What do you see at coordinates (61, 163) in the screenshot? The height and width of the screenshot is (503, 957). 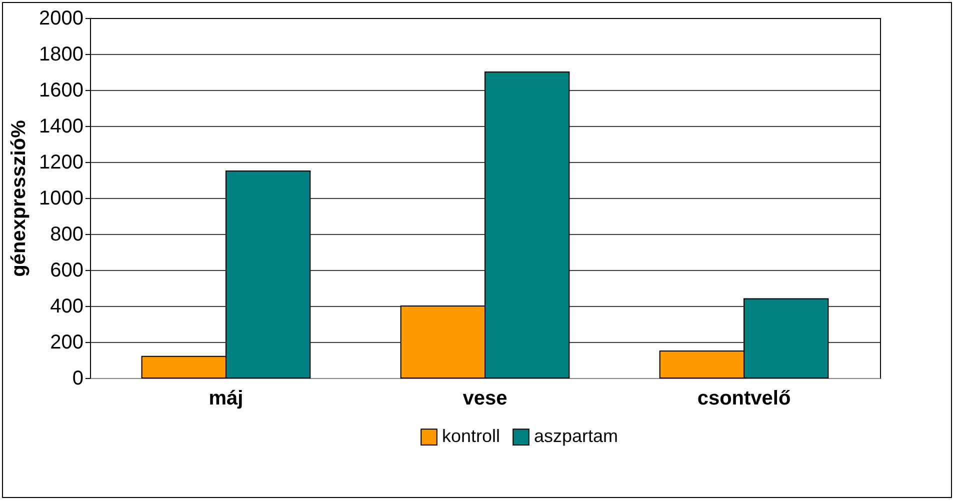 I see `y-tick-label: 1200` at bounding box center [61, 163].